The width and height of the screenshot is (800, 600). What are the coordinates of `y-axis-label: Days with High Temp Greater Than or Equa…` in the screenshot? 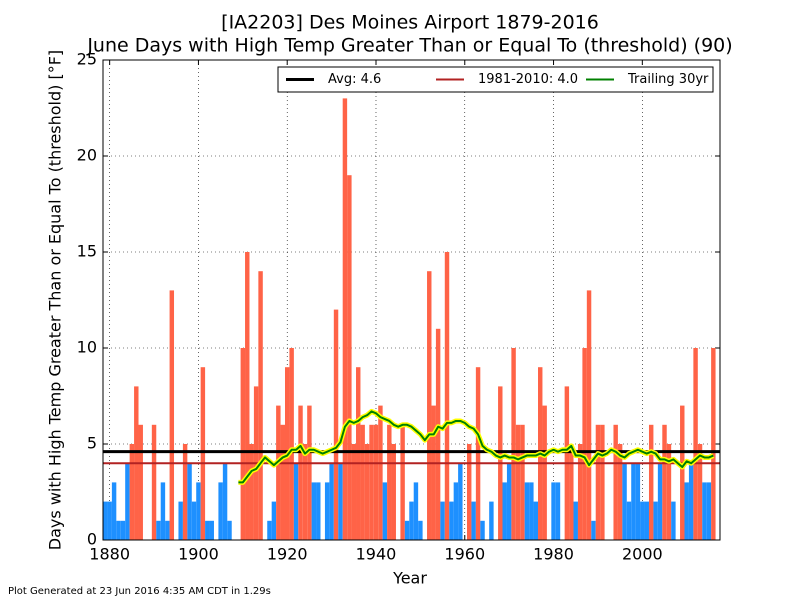 It's located at (55, 300).